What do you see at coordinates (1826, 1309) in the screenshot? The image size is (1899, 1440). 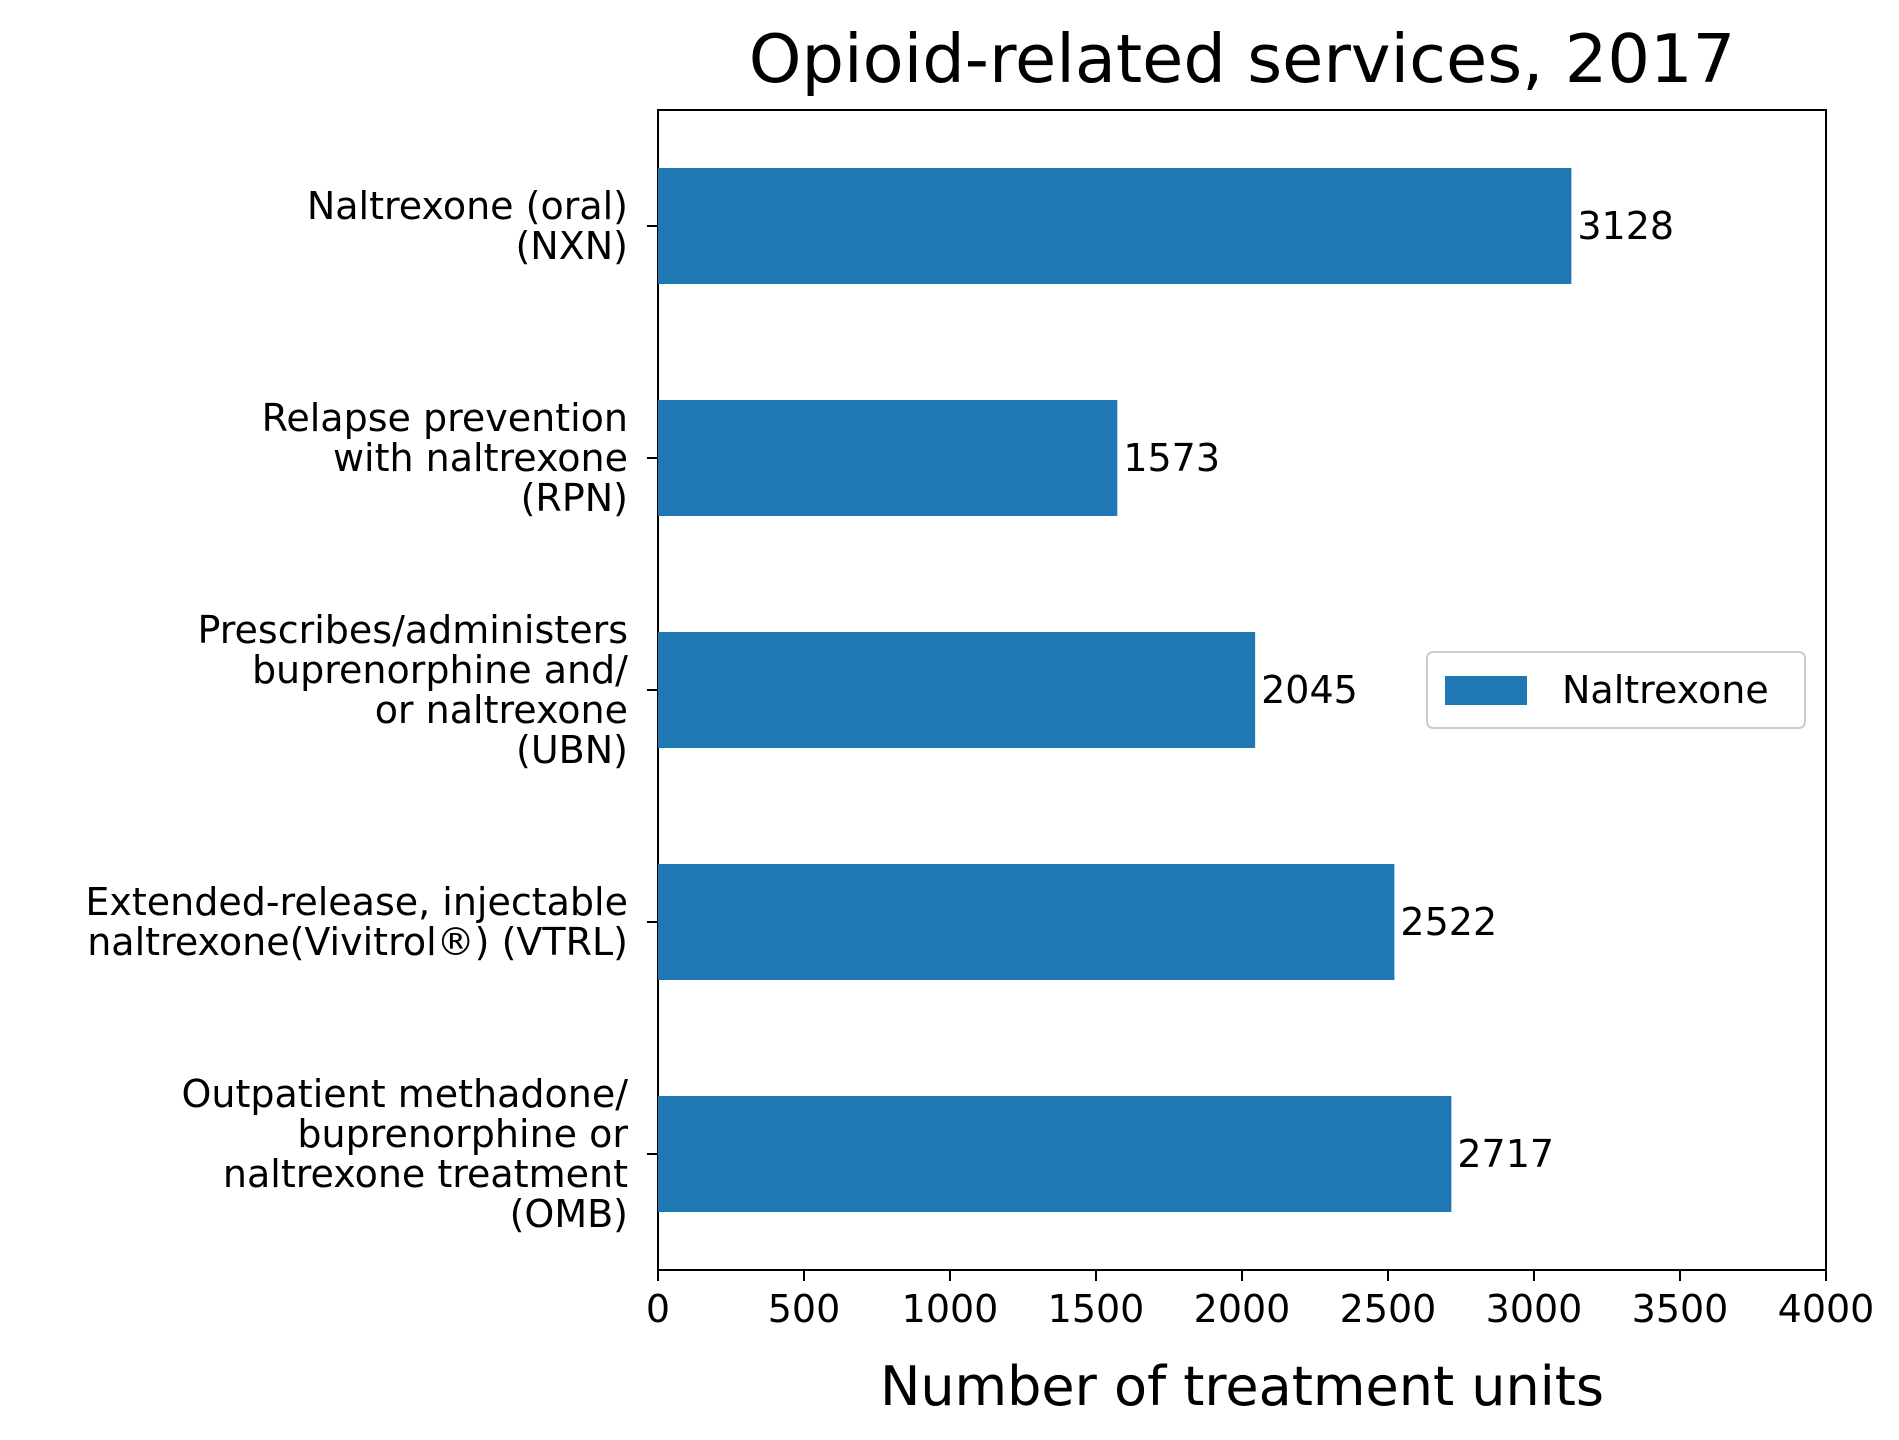 I see `x-tick-label: 4000` at bounding box center [1826, 1309].